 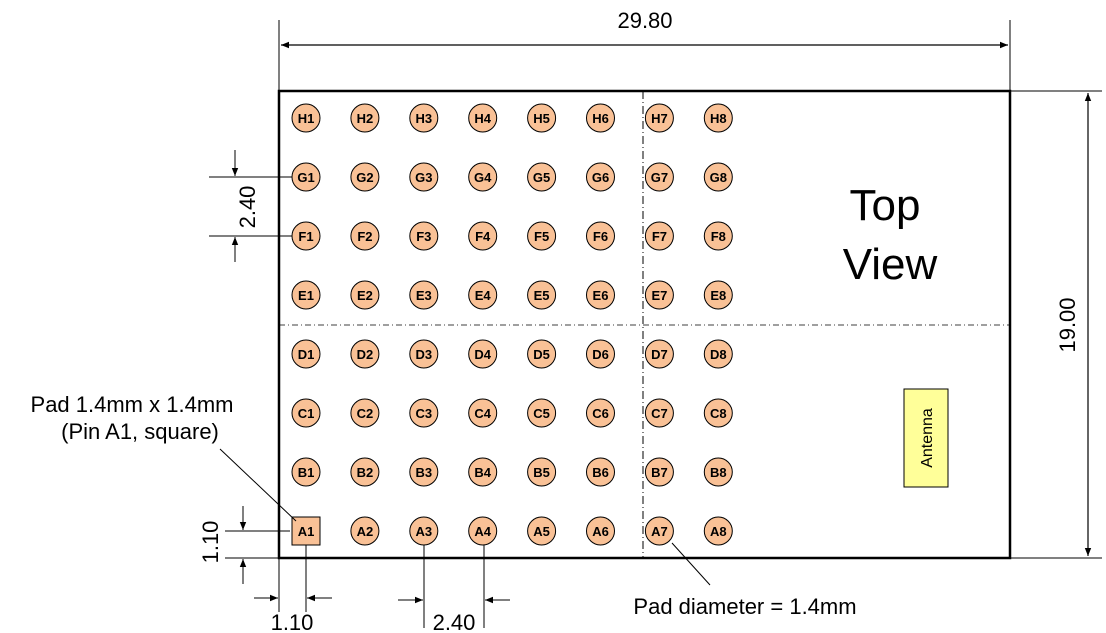 I want to click on pad-label-e8: E8, so click(x=718, y=295).